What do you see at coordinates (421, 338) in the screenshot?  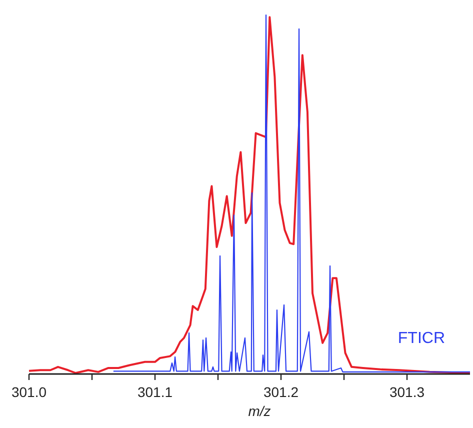 I see `series-label: FTICR` at bounding box center [421, 338].